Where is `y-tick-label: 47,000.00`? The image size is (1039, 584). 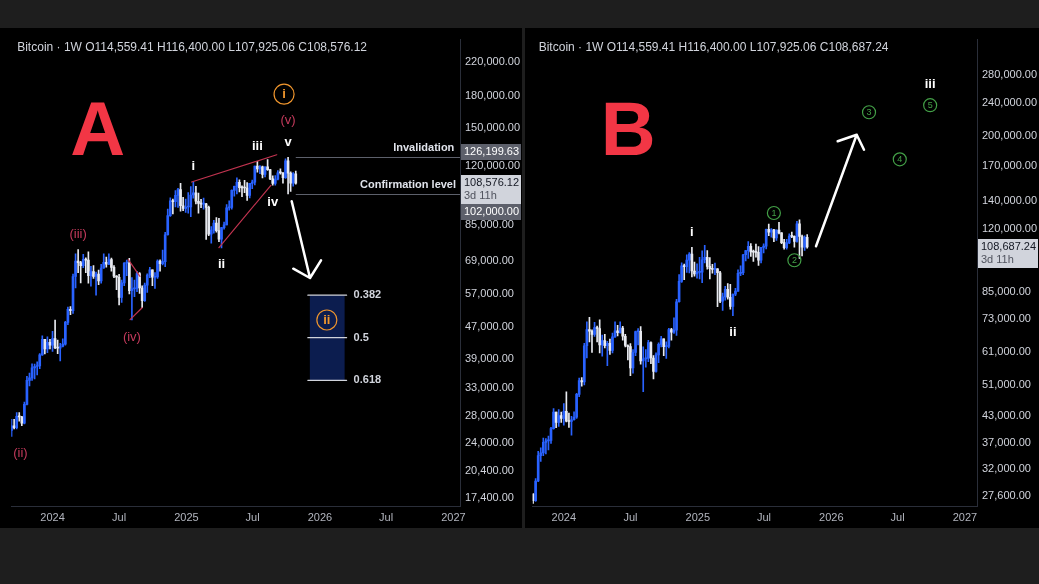
y-tick-label: 47,000.00 is located at coordinates (489, 326).